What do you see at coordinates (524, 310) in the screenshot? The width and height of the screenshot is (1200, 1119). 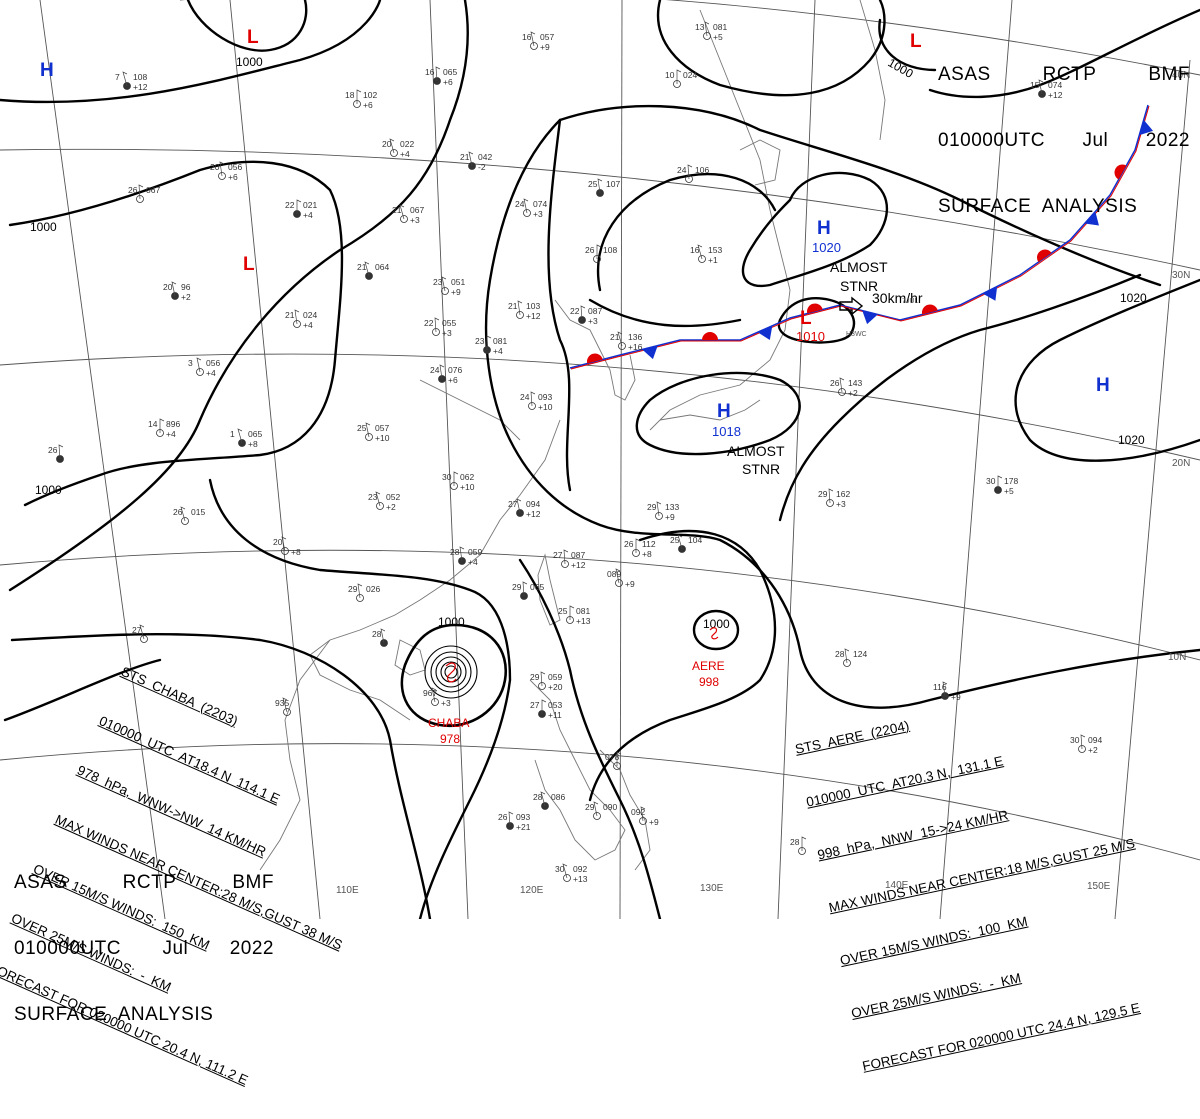 I see `station-plot: 21 103+12` at bounding box center [524, 310].